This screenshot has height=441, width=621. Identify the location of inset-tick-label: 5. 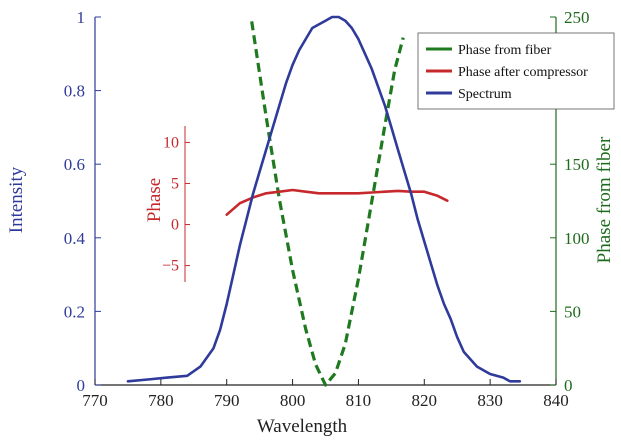
(175, 183).